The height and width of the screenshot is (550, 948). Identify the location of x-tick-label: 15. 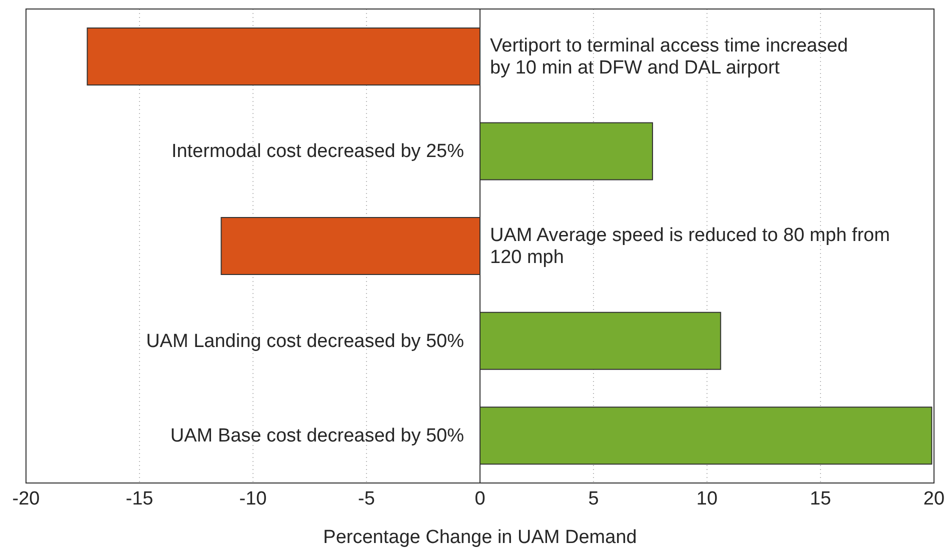
(821, 499).